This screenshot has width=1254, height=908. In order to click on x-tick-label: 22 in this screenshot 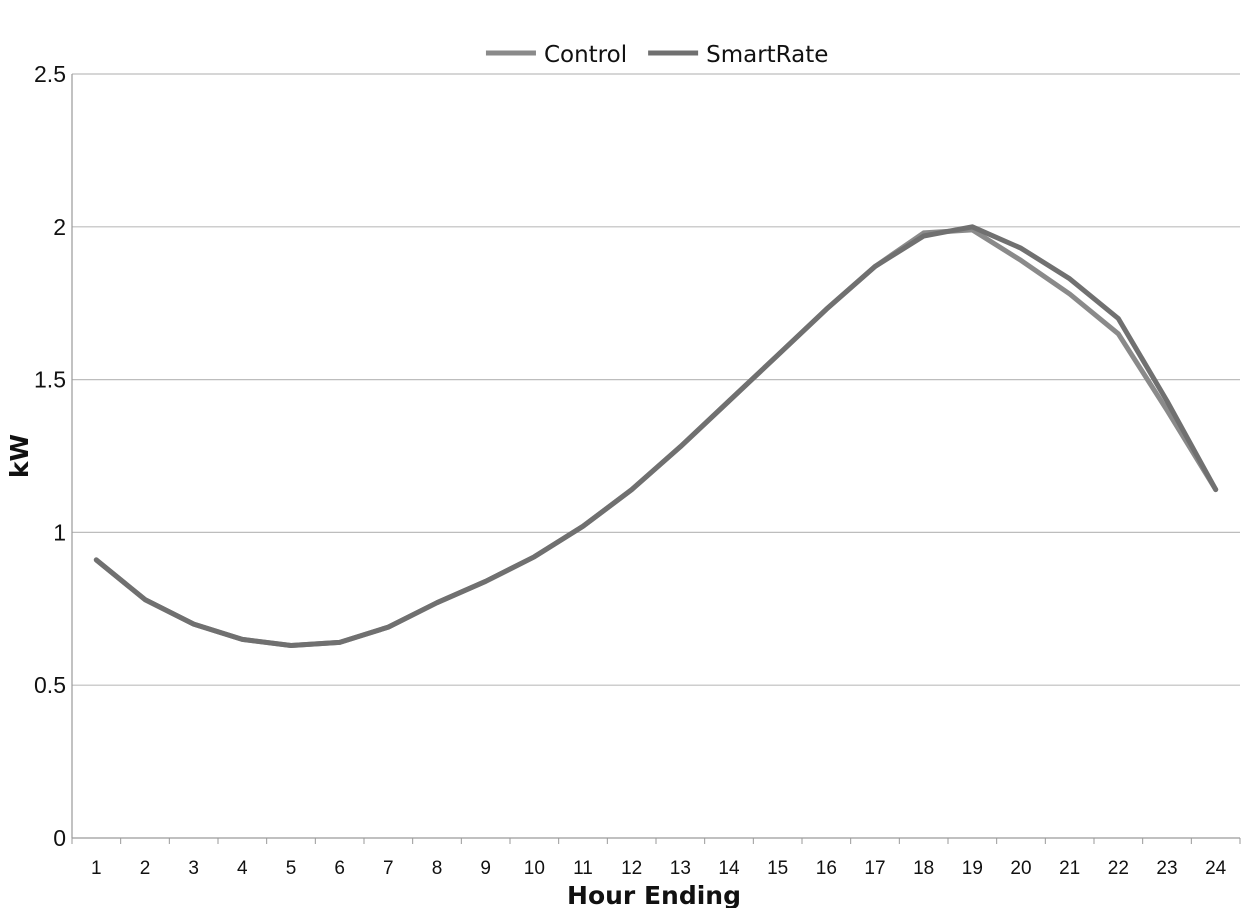, I will do `click(1118, 868)`.